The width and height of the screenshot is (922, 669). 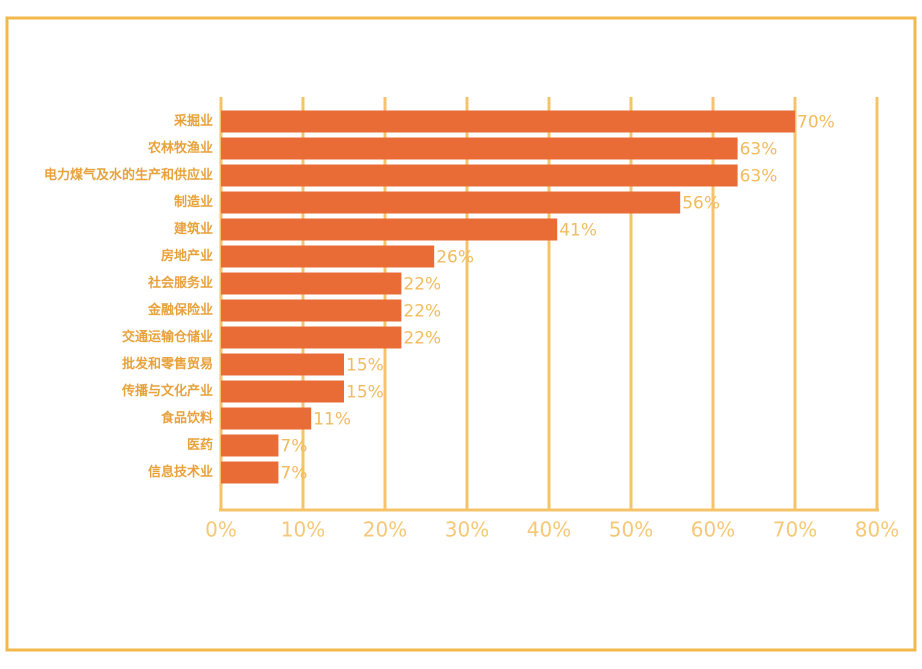 What do you see at coordinates (193, 202) in the screenshot?
I see `y-tick-label: 制造业` at bounding box center [193, 202].